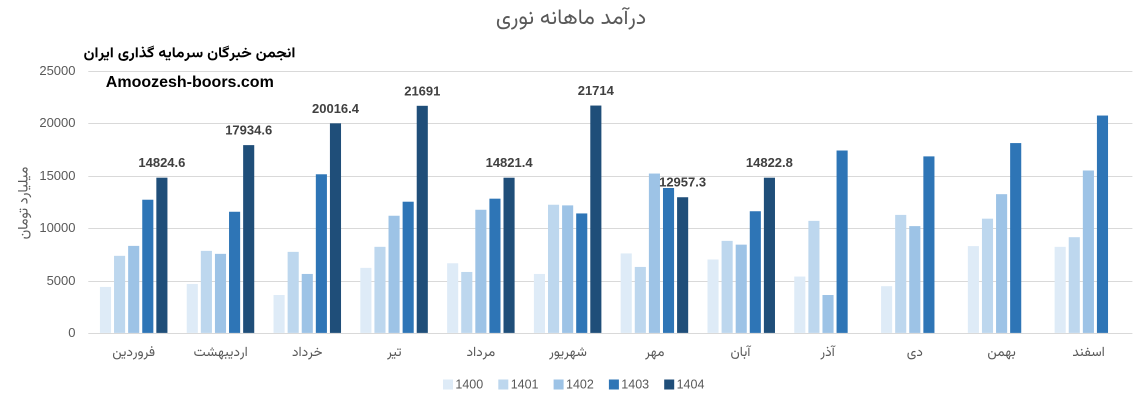 This screenshot has height=411, width=1142. I want to click on svg-text: 20016.4, so click(336, 108).